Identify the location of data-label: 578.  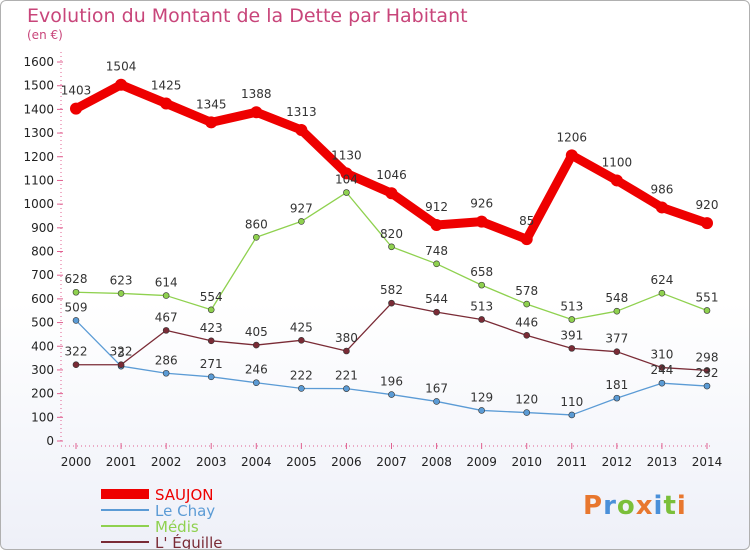
(526, 291).